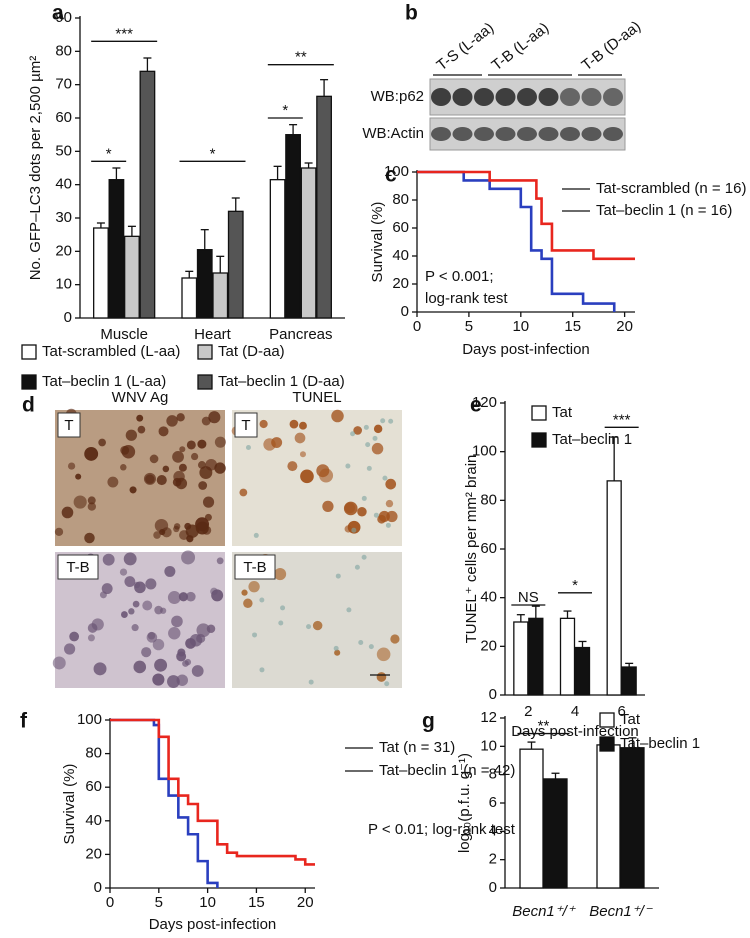  Describe the element at coordinates (520, 46) in the screenshot. I see `lane-label: T-B (L-aa)` at that location.